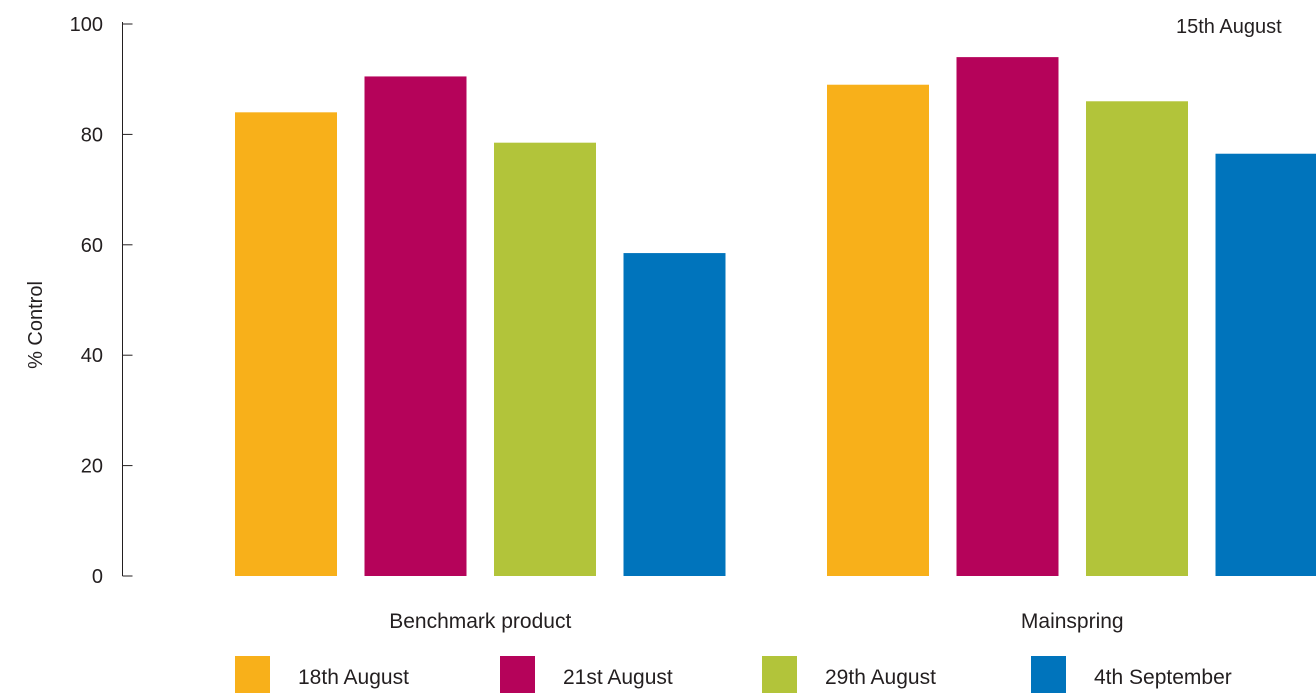  I want to click on y-axis-title: % Control, so click(36, 325).